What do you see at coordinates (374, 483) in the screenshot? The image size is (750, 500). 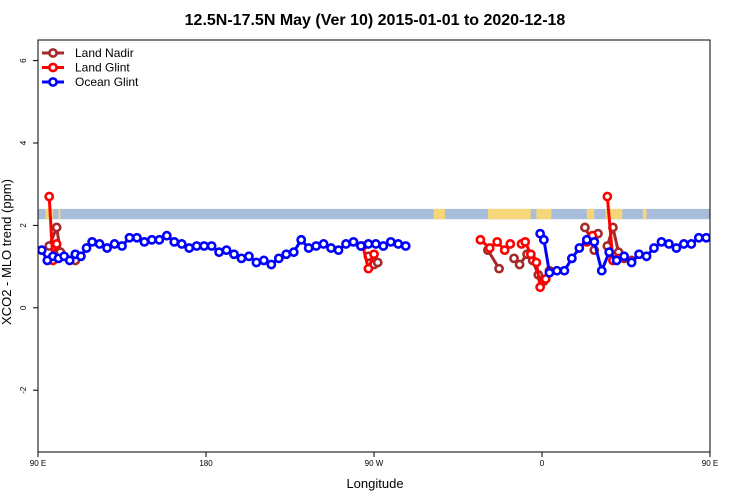 I see `x-axis-title: Longitude` at bounding box center [374, 483].